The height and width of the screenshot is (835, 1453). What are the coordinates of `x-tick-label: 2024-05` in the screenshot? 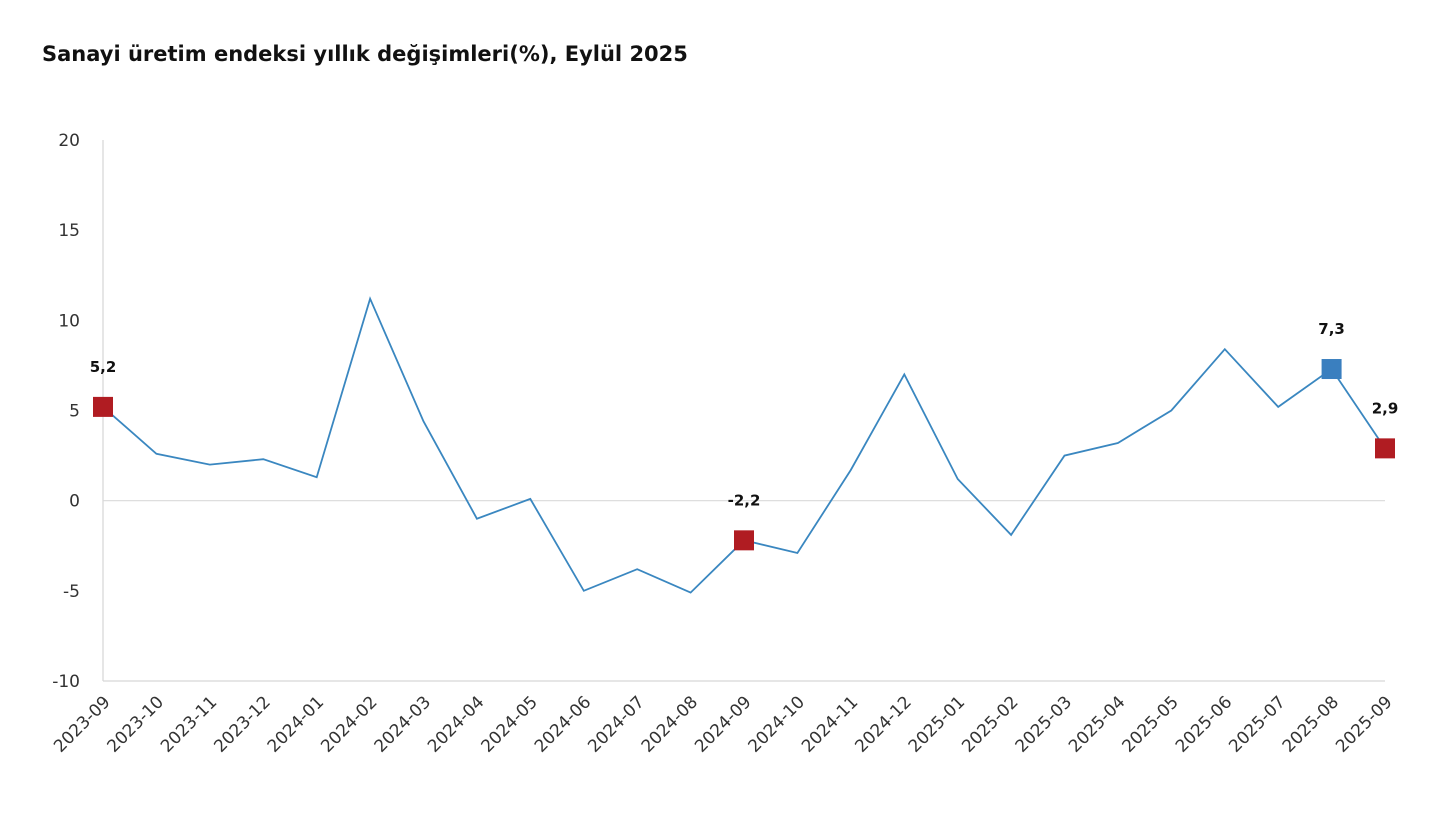 It's located at (510, 724).